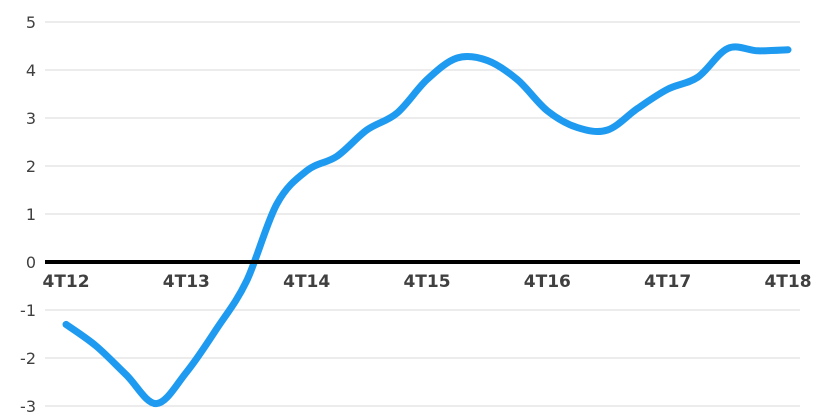 Image resolution: width=818 pixels, height=416 pixels. What do you see at coordinates (186, 282) in the screenshot?
I see `x-tick-label: 4T13` at bounding box center [186, 282].